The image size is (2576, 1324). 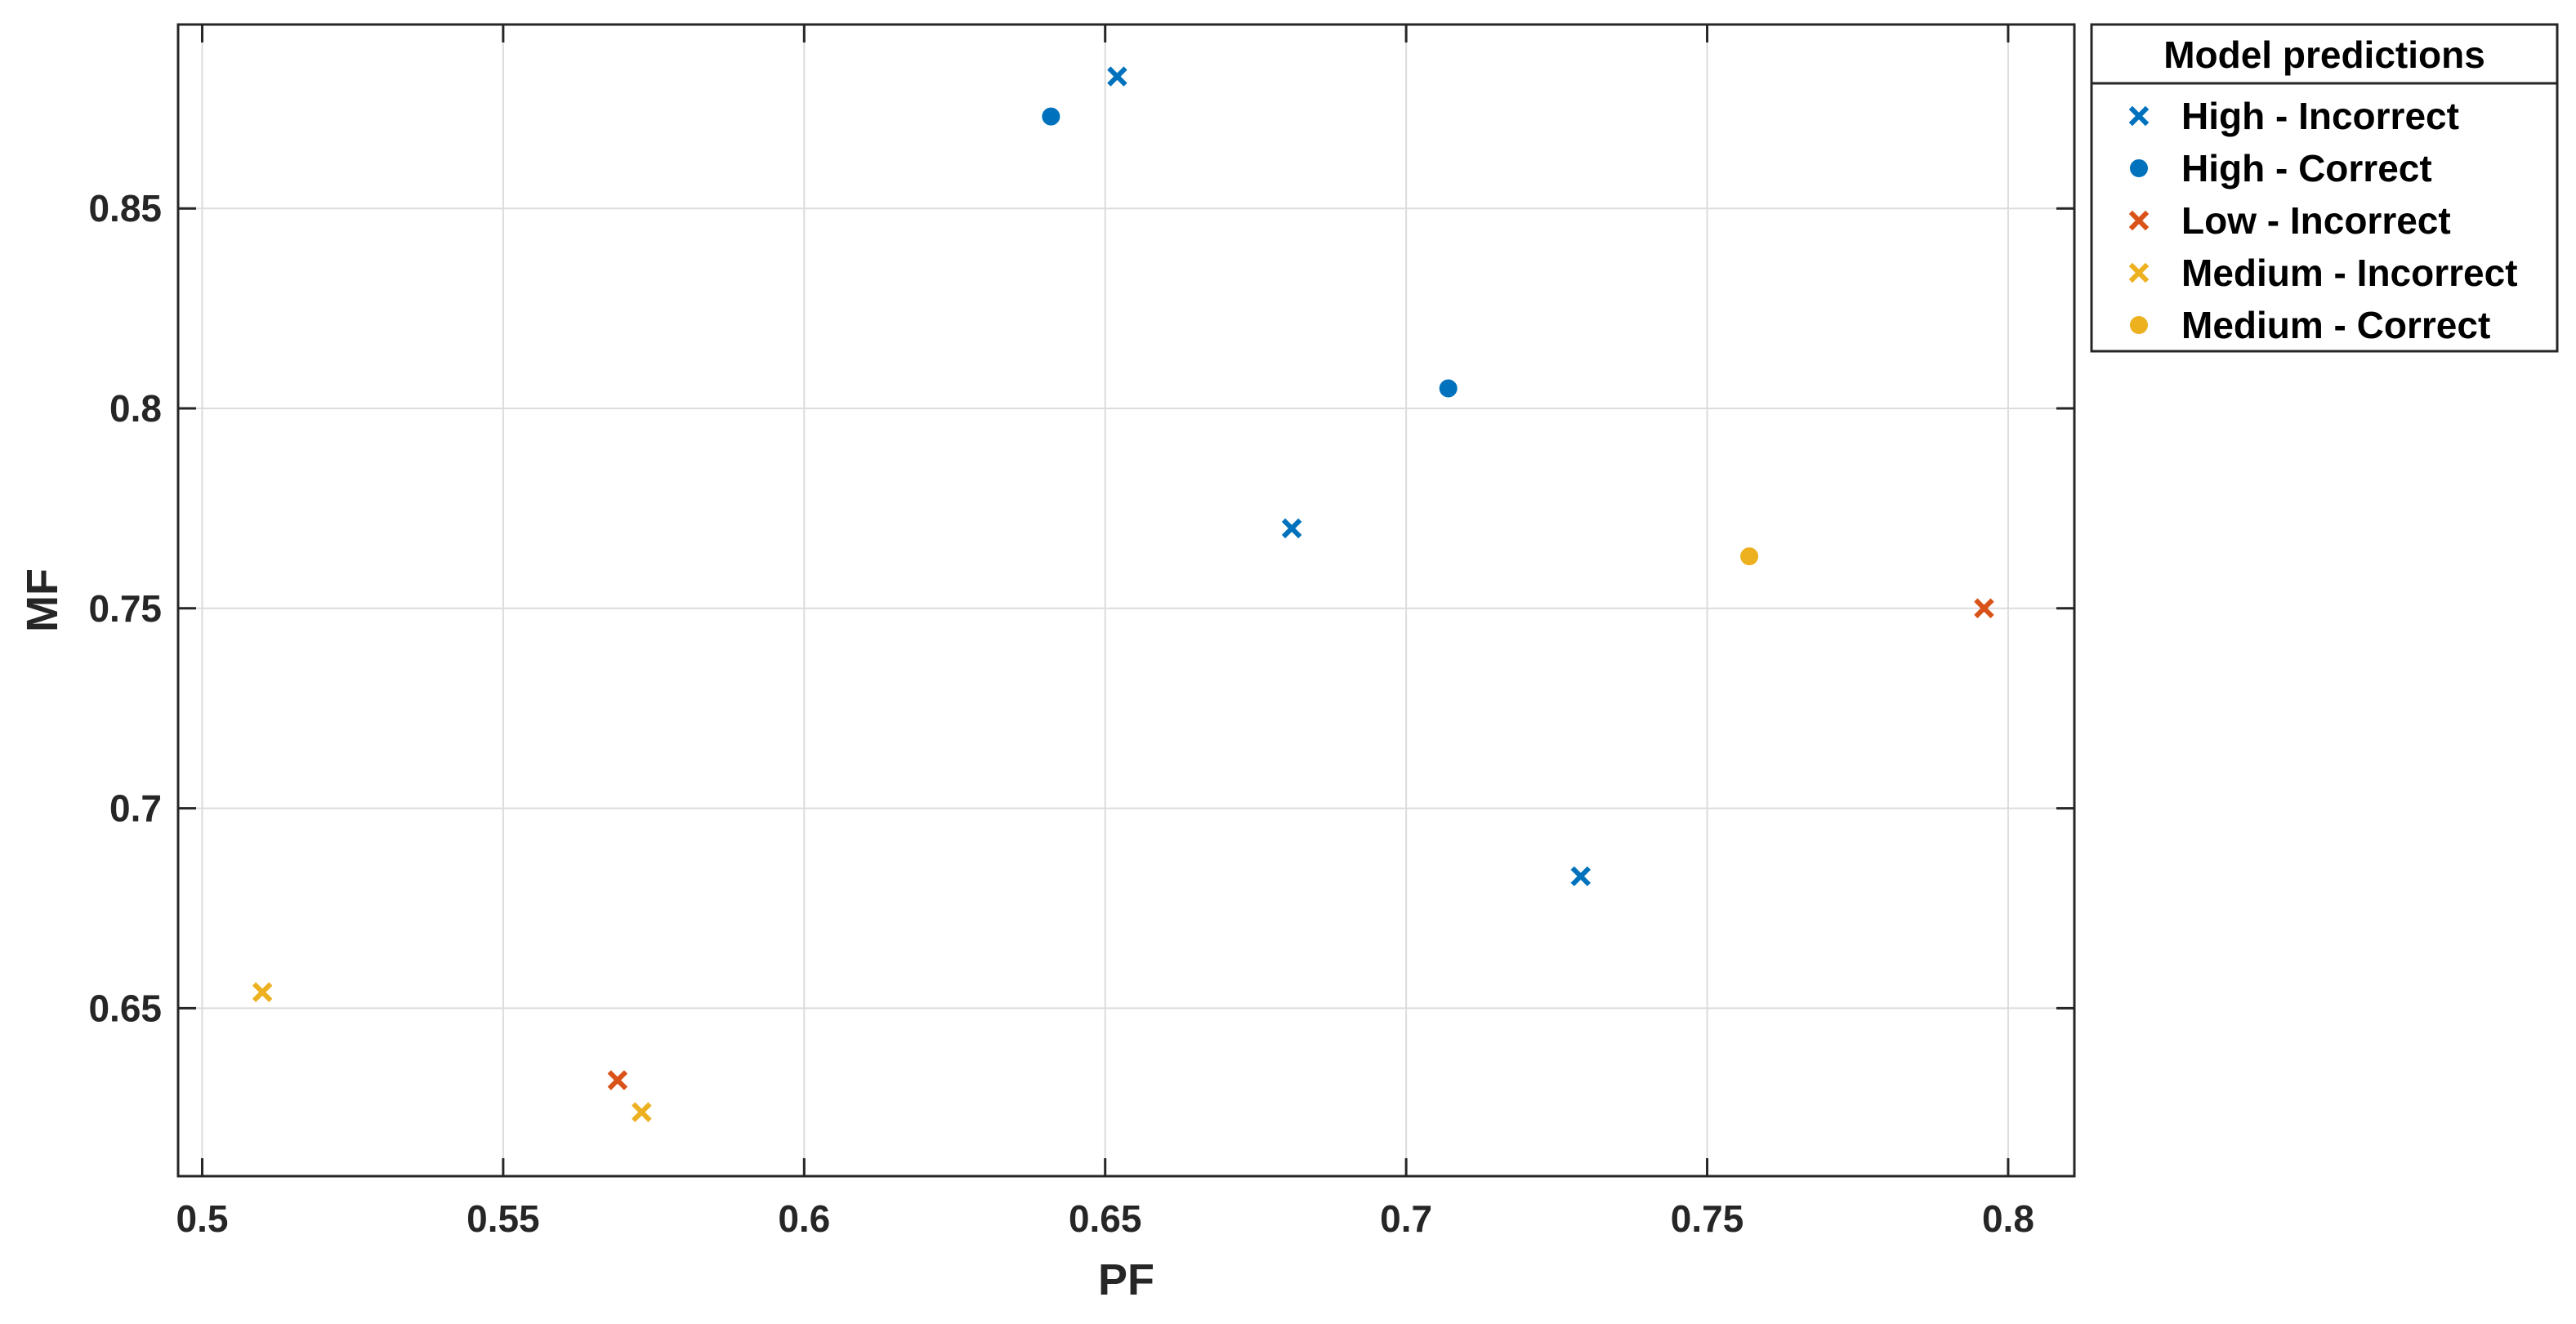 What do you see at coordinates (136, 808) in the screenshot?
I see `y-tick-label: 0.7` at bounding box center [136, 808].